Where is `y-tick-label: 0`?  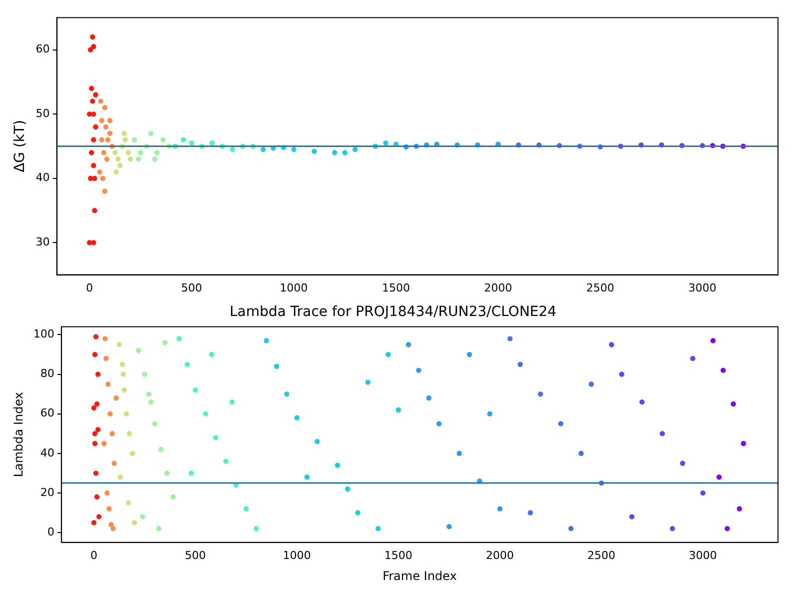 y-tick-label: 0 is located at coordinates (50, 531).